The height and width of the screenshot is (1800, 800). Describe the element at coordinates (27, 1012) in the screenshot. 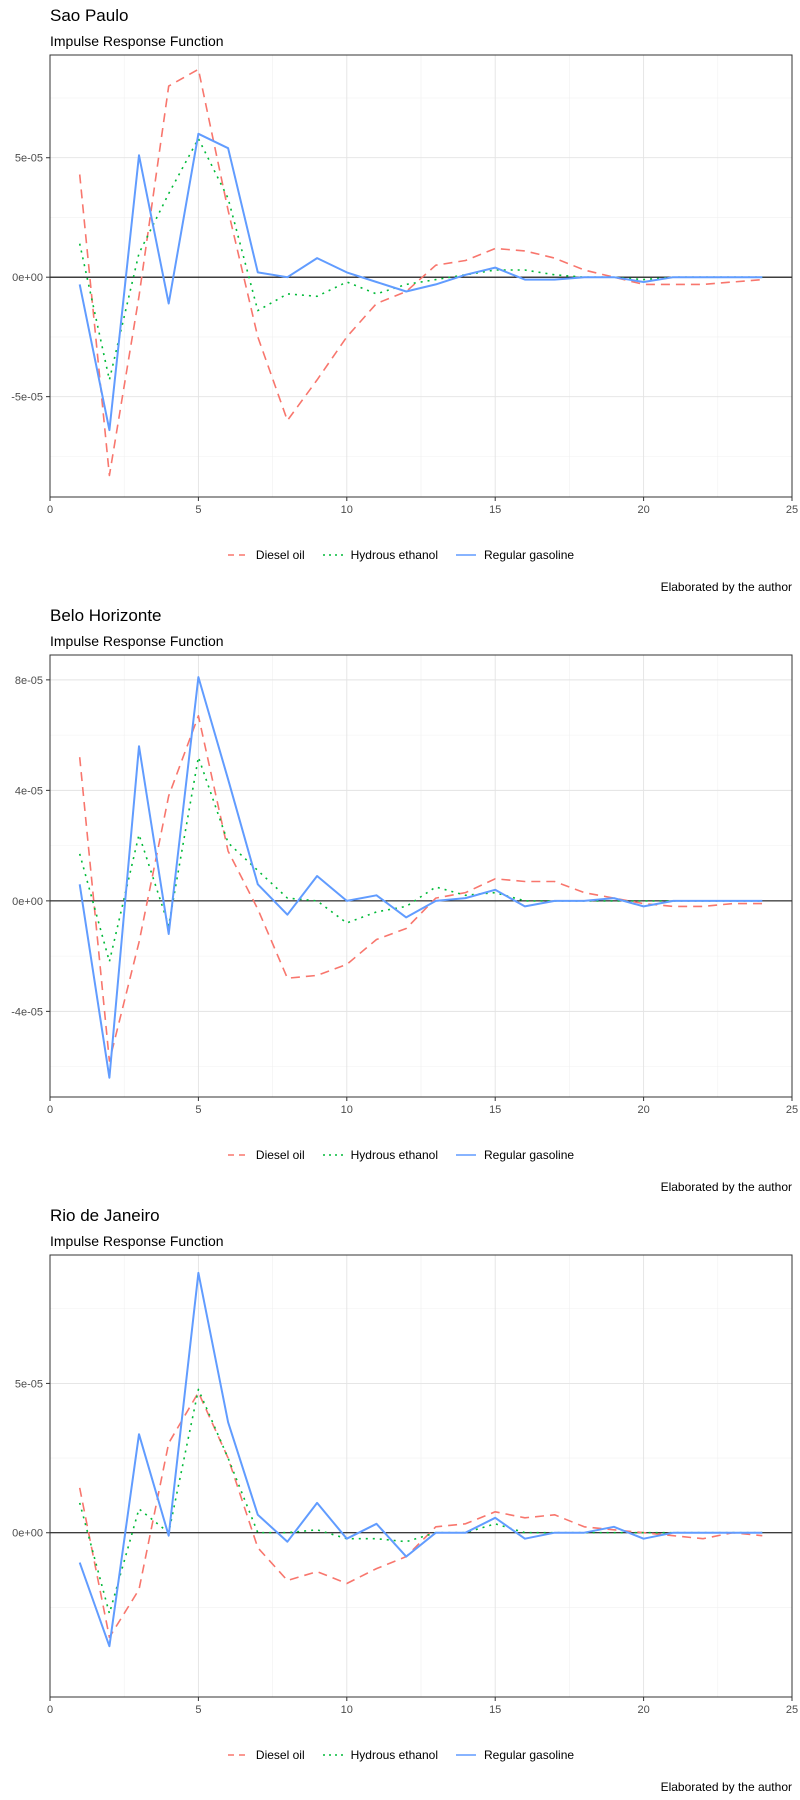

I see `y-tick-label: -4e-05` at that location.